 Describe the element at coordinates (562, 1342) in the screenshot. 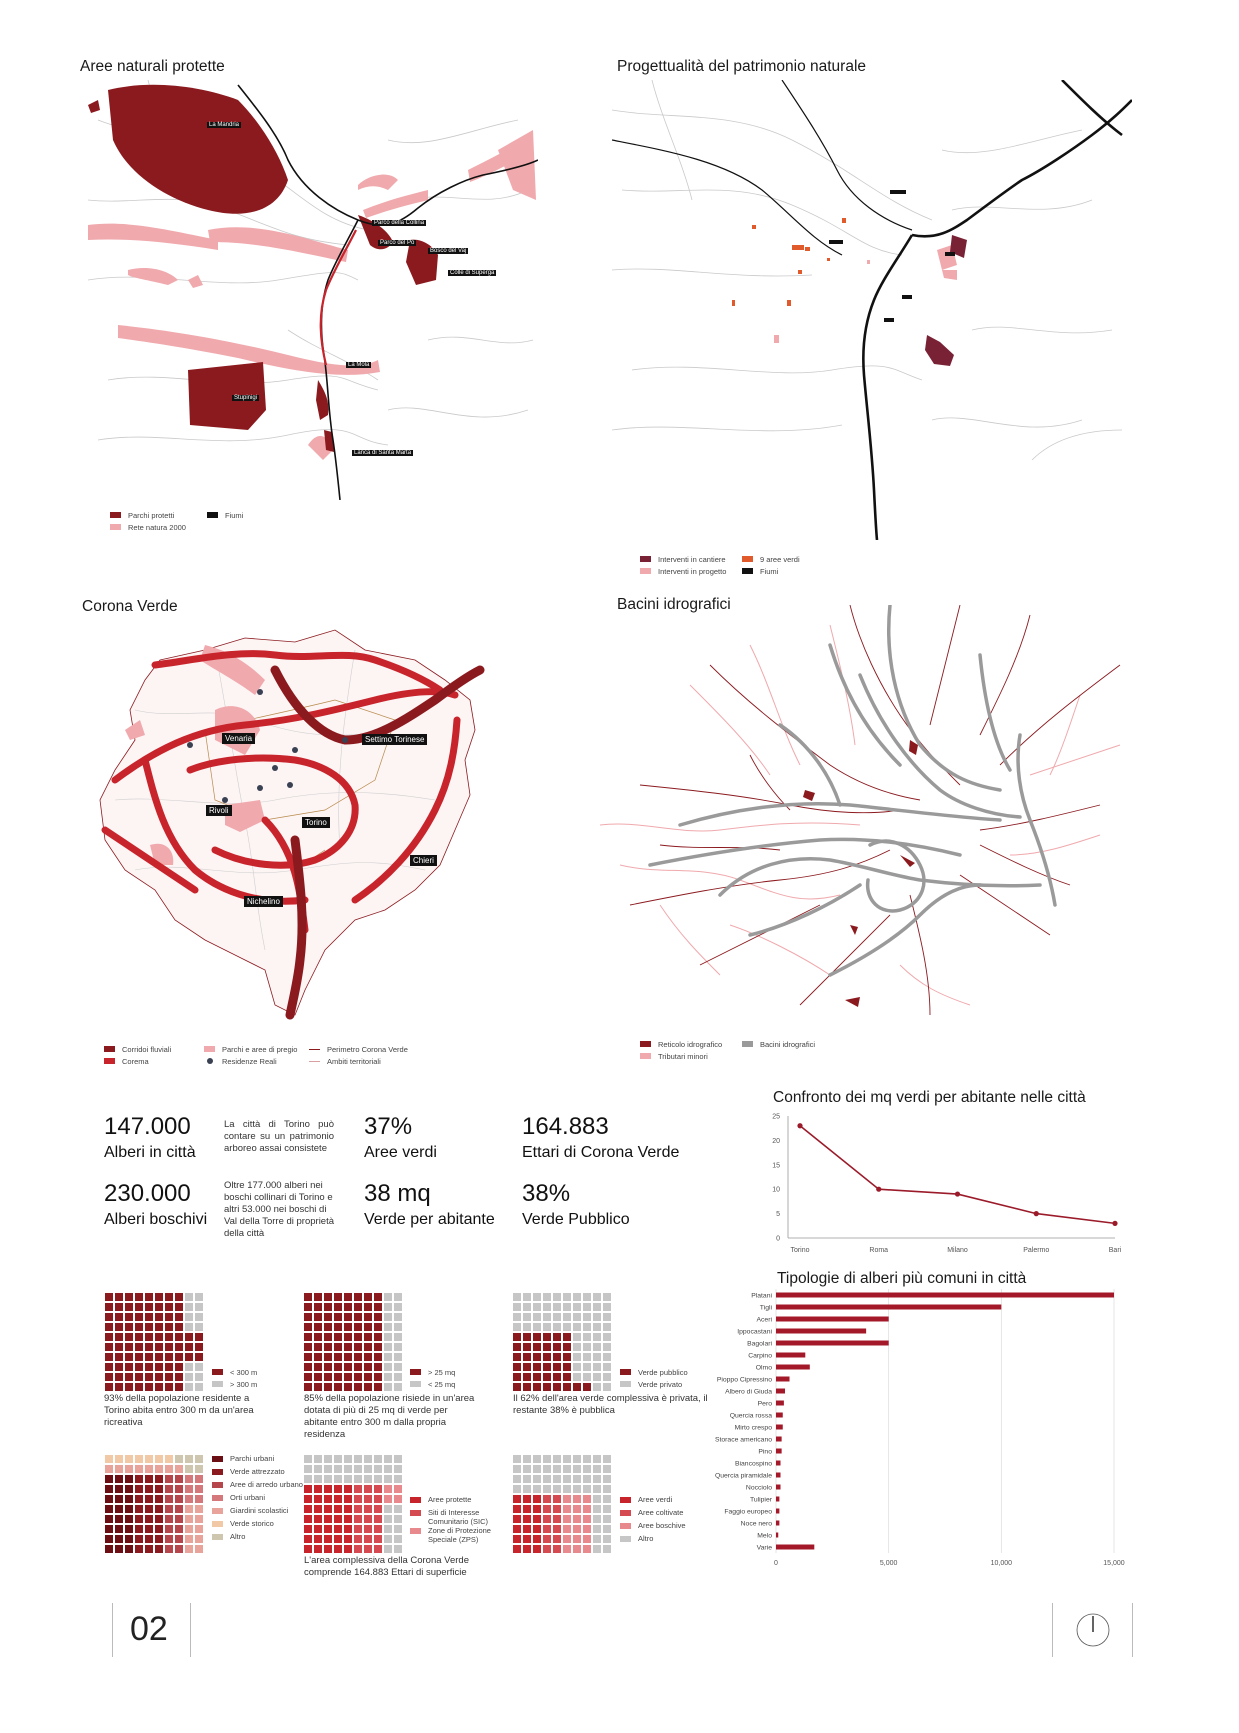

I see `waffle-verde-pubblico` at that location.